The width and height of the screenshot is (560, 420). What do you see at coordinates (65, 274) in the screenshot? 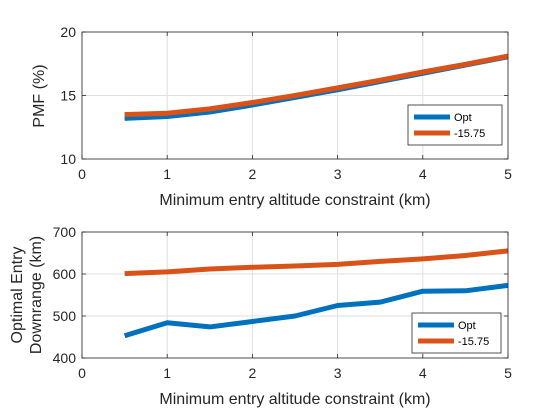
I see `y-tick-label: 600` at bounding box center [65, 274].